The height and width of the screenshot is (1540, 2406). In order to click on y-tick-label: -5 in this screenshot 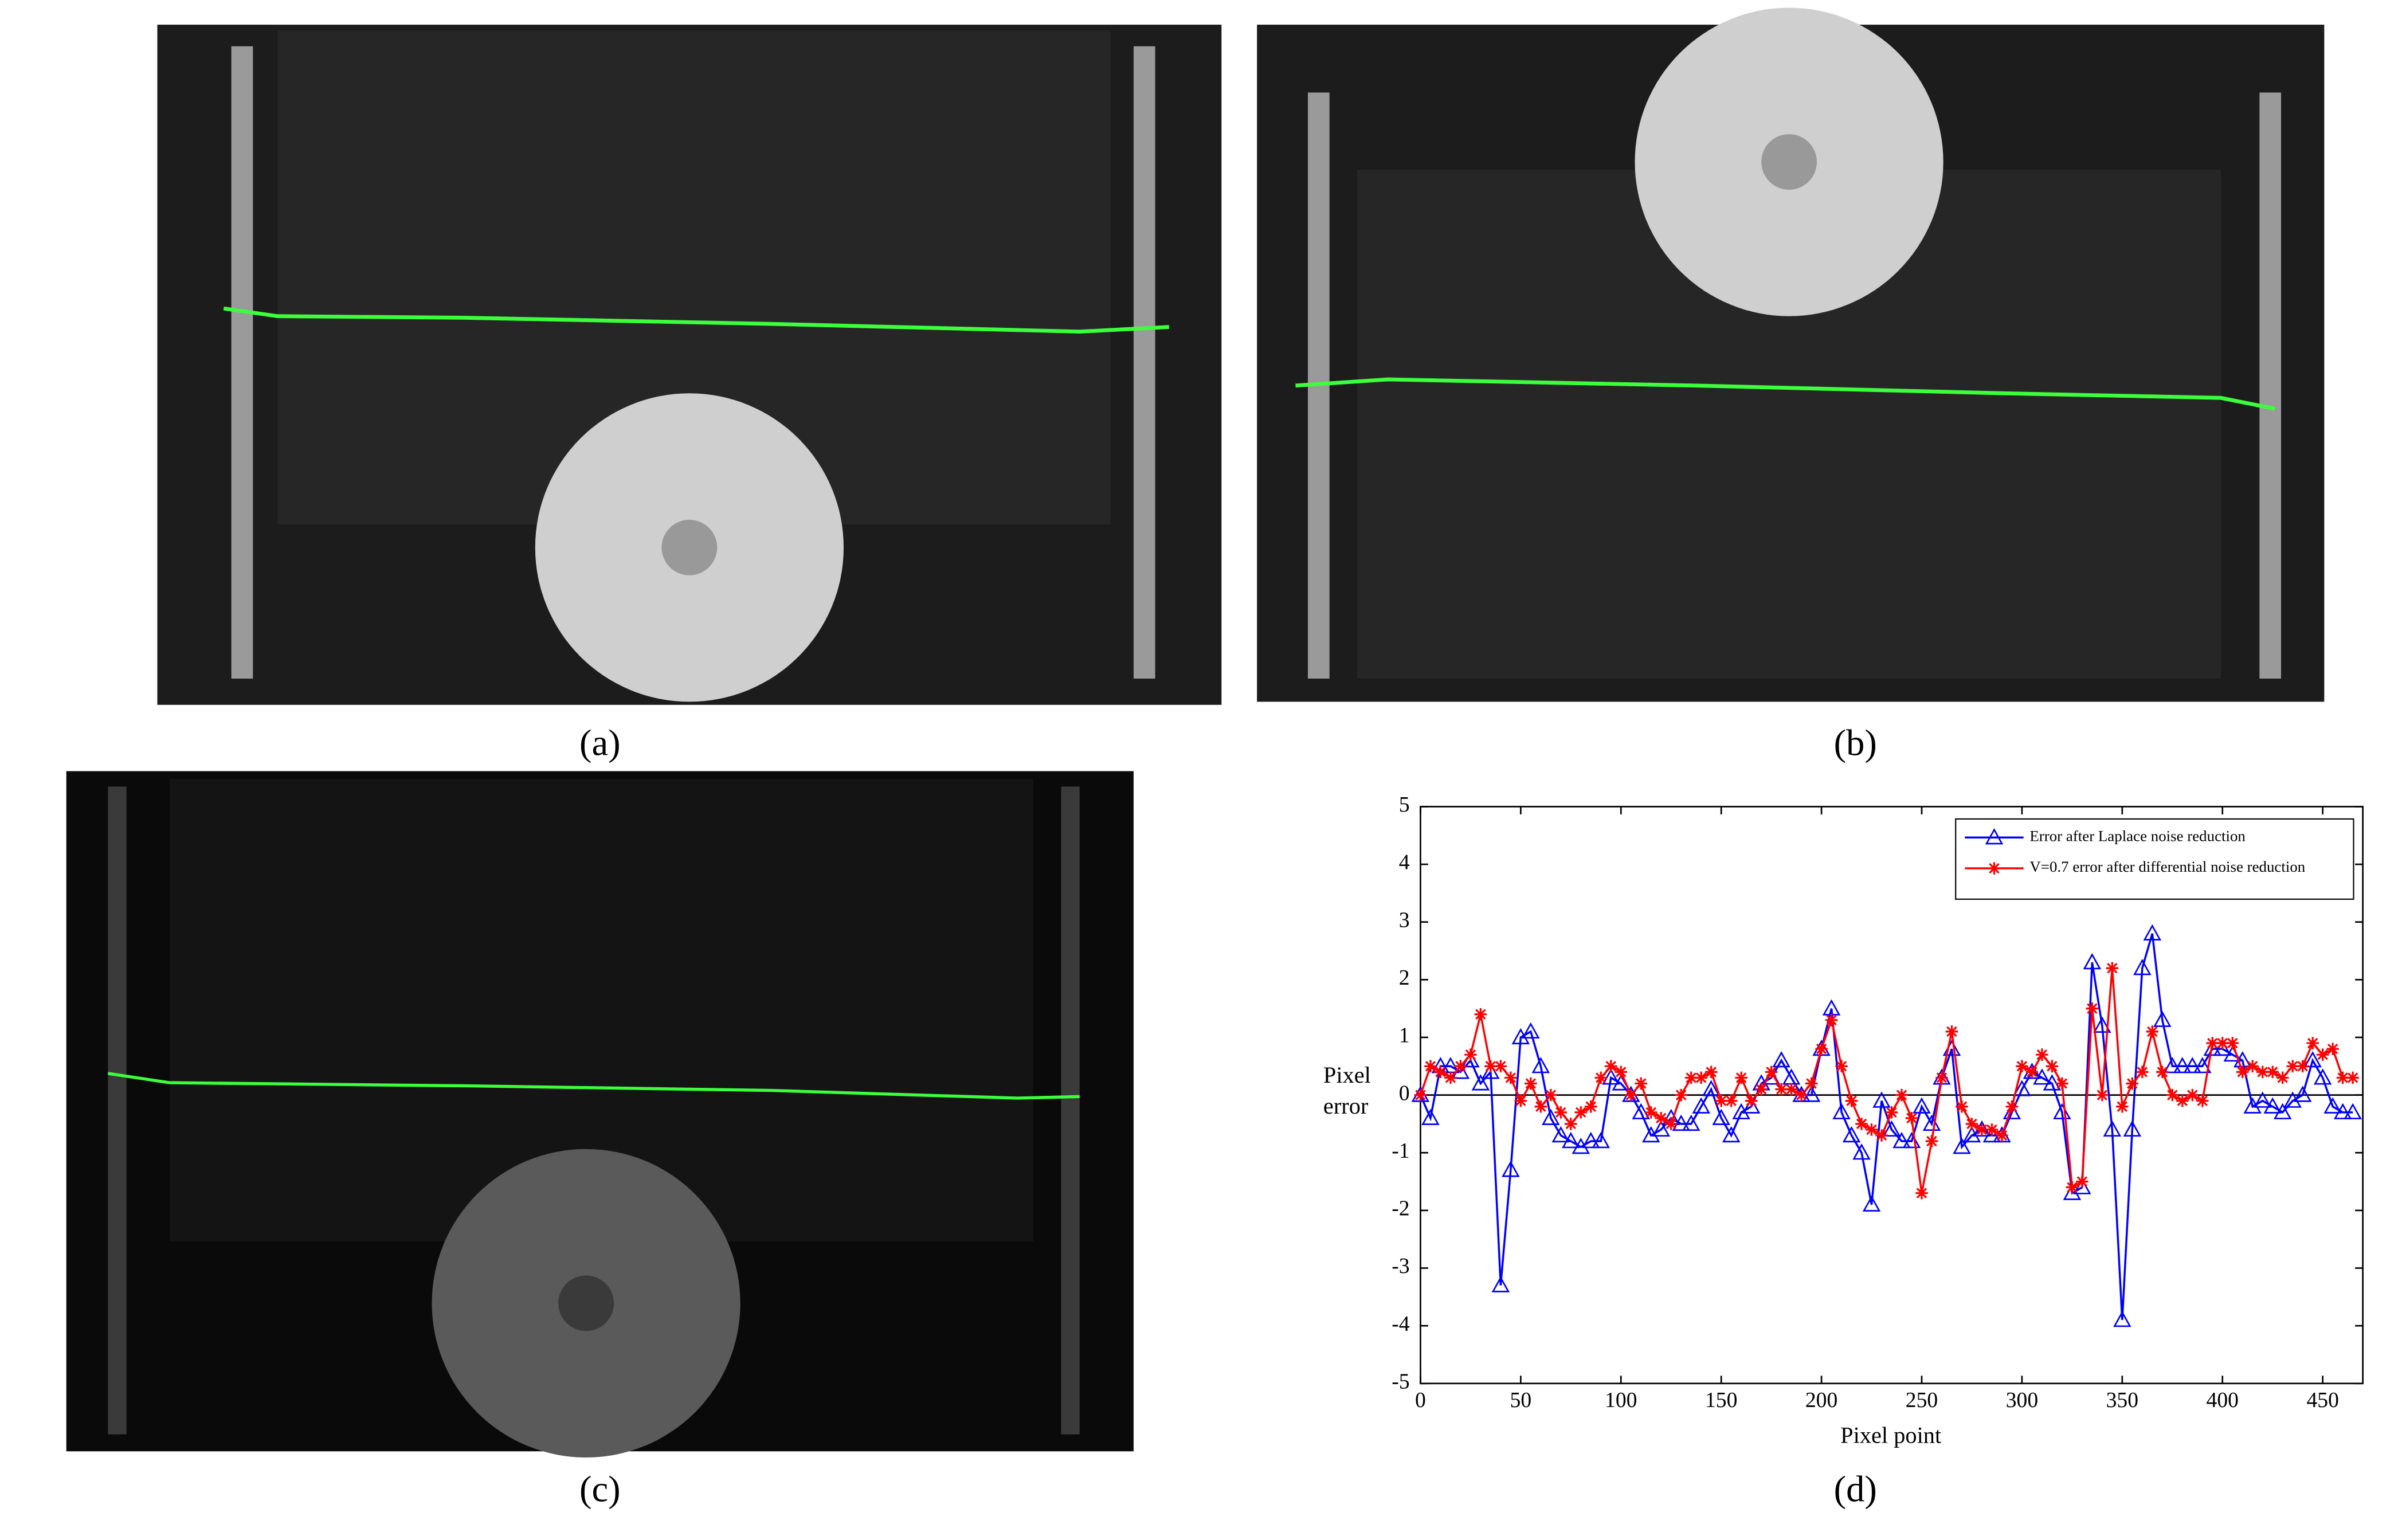, I will do `click(1400, 1381)`.